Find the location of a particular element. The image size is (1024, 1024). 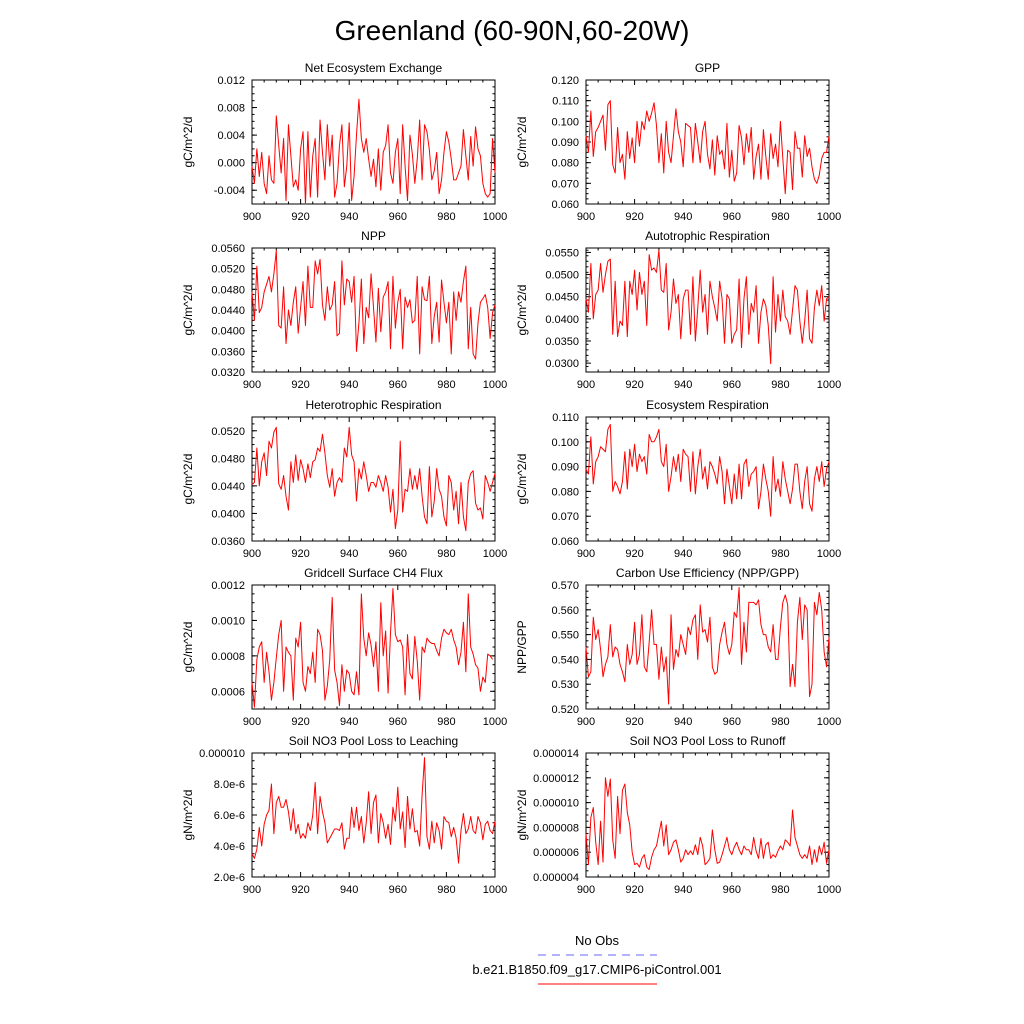

y-tick-label: 0.060 is located at coordinates (565, 542).